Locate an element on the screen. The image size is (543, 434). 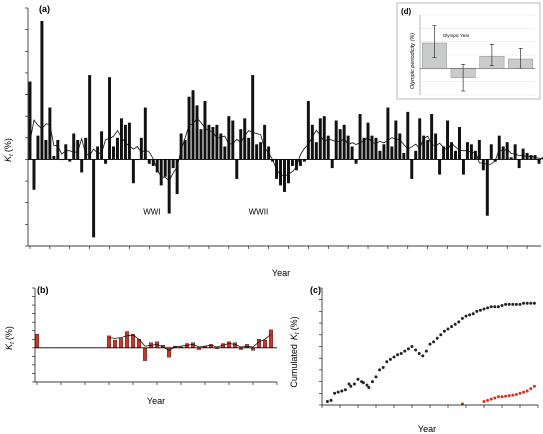
panel-b: (b) Year Kt (%) is located at coordinates (141, 345).